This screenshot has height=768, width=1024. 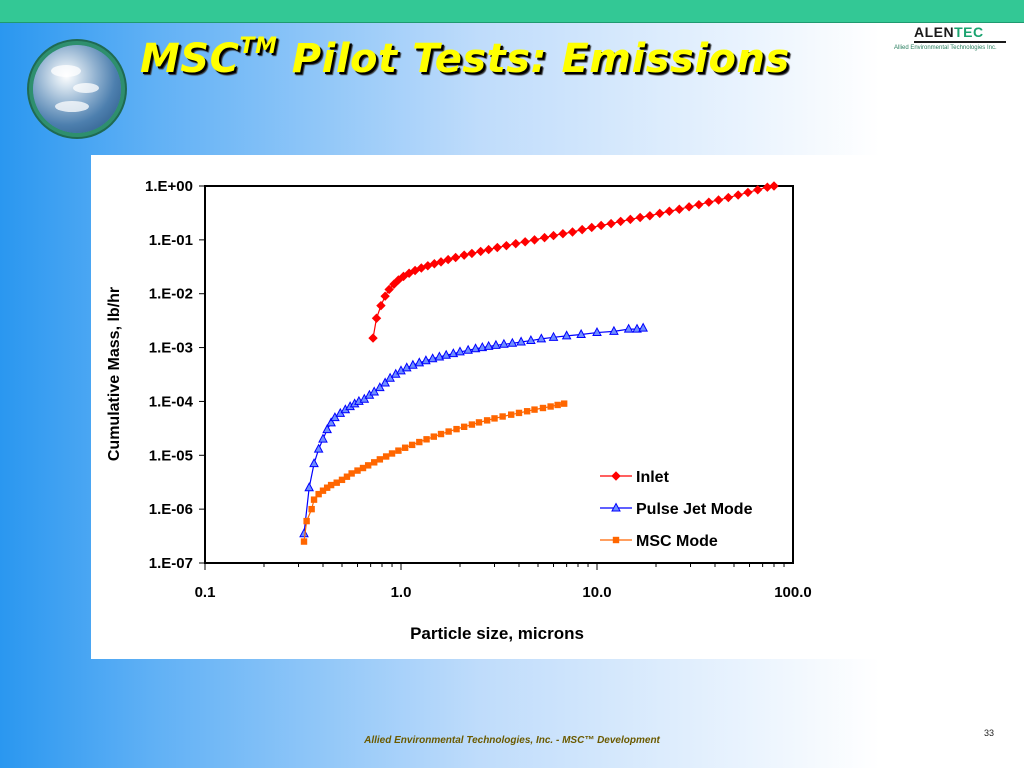 What do you see at coordinates (533, 59) in the screenshot?
I see `title-rest: Pilot Tests: Emissions` at bounding box center [533, 59].